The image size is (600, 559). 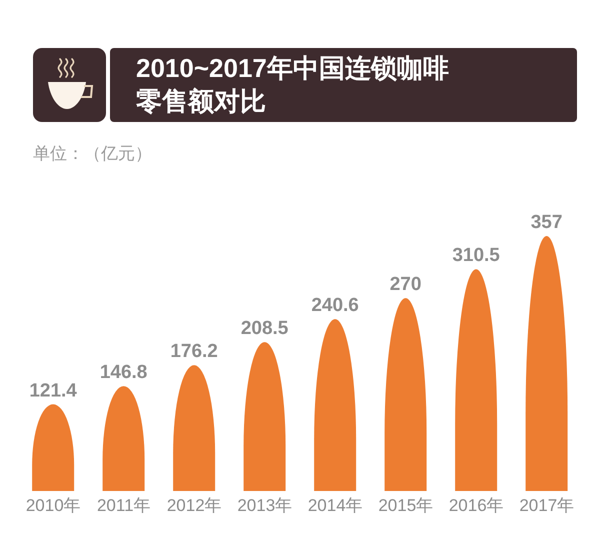 What do you see at coordinates (124, 373) in the screenshot?
I see `data-label: 146.8` at bounding box center [124, 373].